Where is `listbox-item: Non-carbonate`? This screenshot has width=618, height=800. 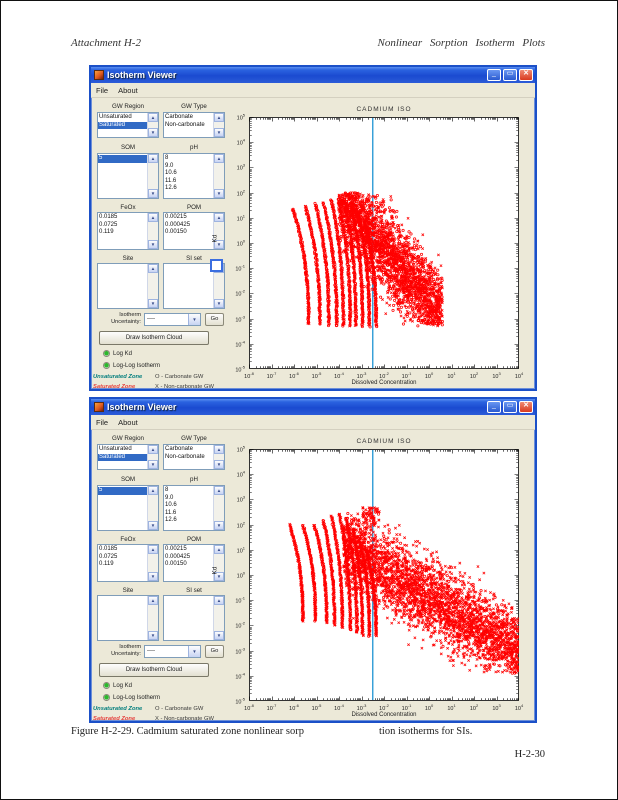 listbox-item: Non-carbonate is located at coordinates (185, 124).